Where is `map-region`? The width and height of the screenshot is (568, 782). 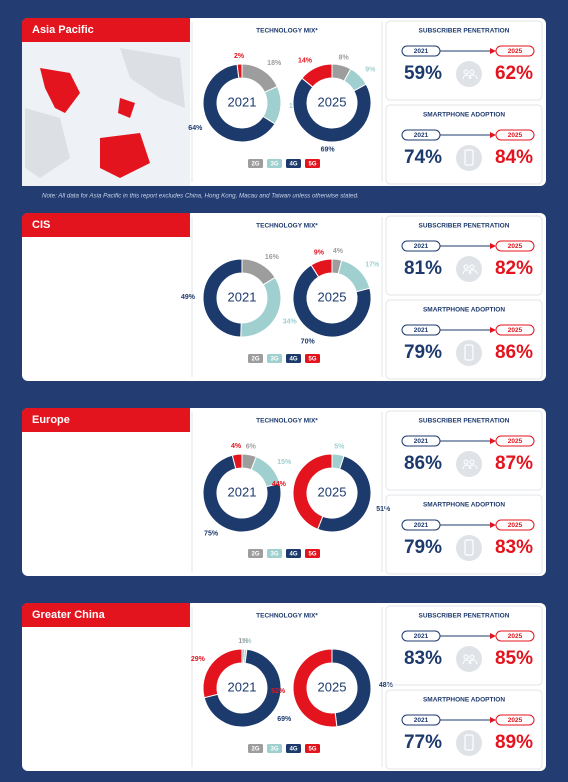 map-region is located at coordinates (95, 123).